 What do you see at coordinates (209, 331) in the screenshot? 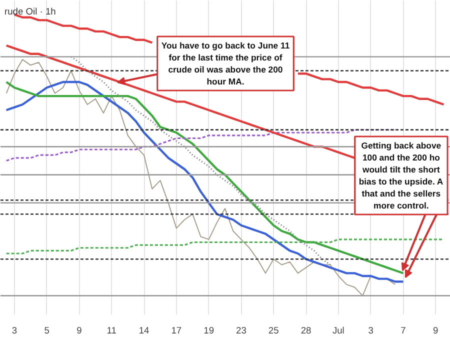
I see `x-tick-label: 19` at bounding box center [209, 331].